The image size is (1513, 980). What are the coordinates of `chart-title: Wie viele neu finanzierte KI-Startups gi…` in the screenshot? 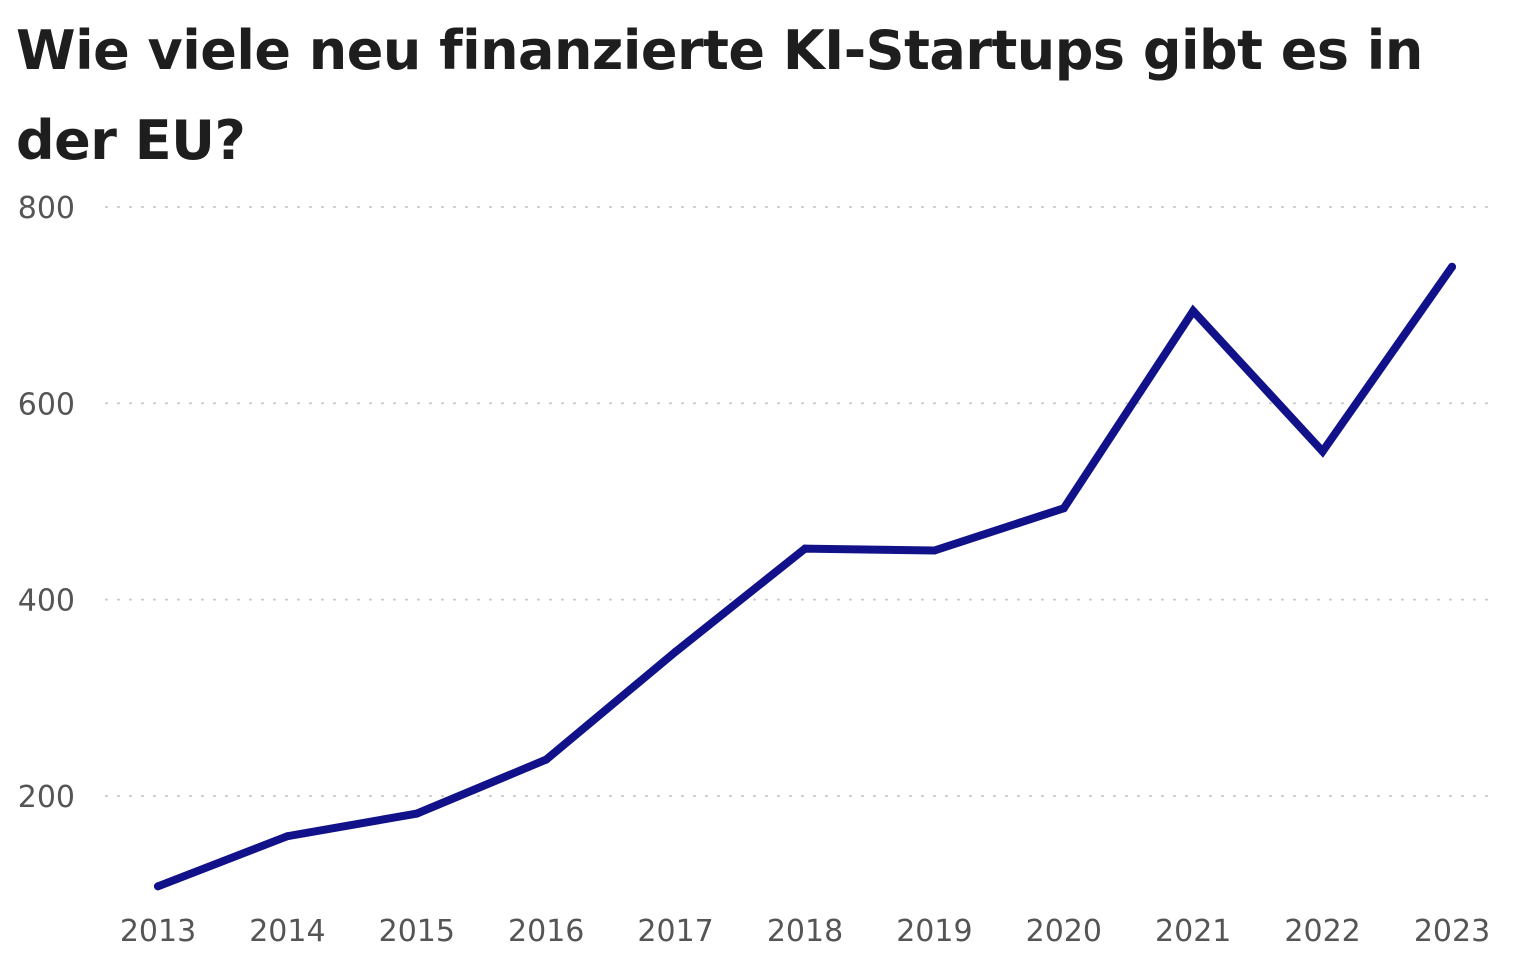 It's located at (719, 95).